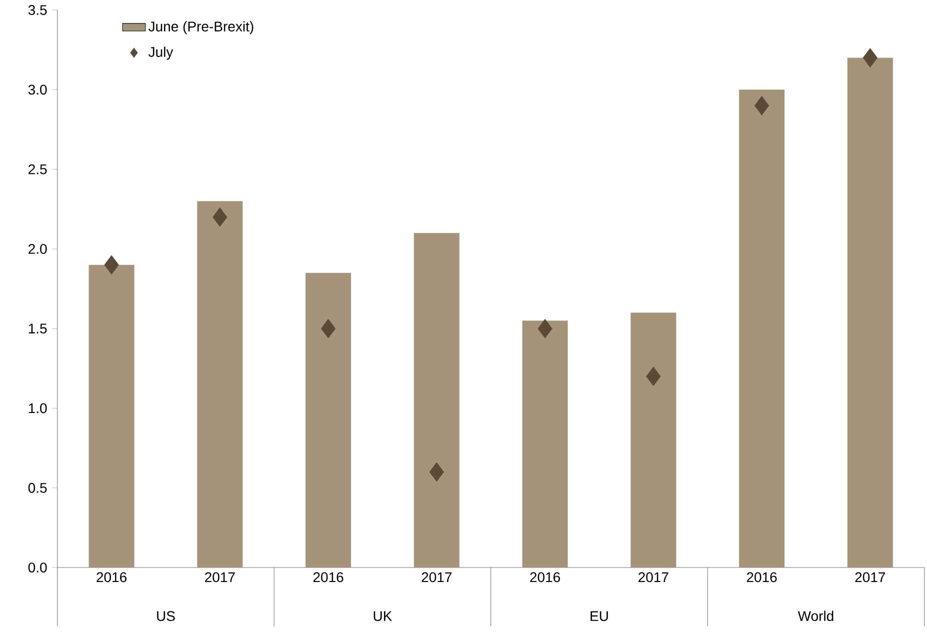  Describe the element at coordinates (37, 169) in the screenshot. I see `y-tick-label: 2.5` at that location.